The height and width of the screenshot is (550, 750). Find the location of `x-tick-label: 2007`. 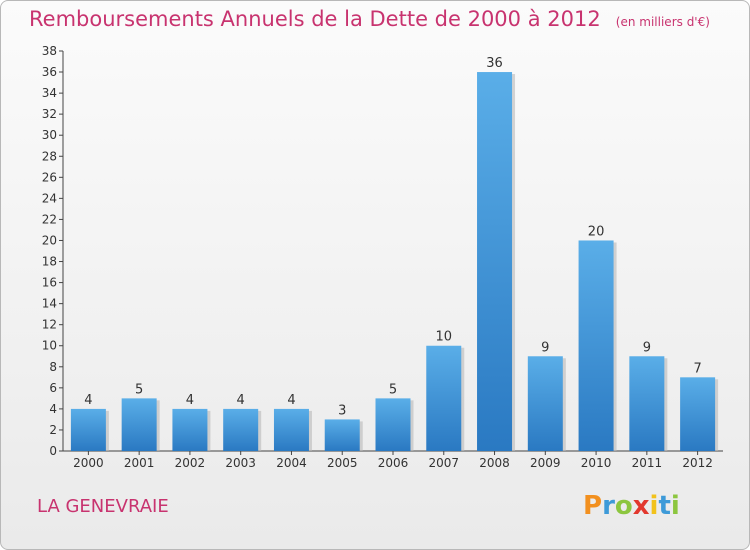

x-tick-label: 2007 is located at coordinates (443, 463).